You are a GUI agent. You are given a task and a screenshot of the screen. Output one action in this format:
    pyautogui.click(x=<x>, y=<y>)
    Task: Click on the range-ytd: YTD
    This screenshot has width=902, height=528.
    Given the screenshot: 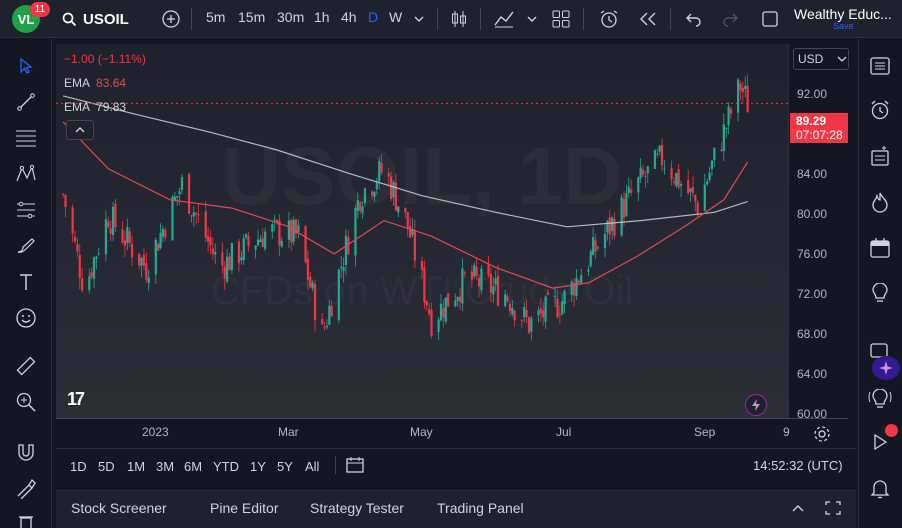 What is the action you would take?
    pyautogui.click(x=226, y=466)
    